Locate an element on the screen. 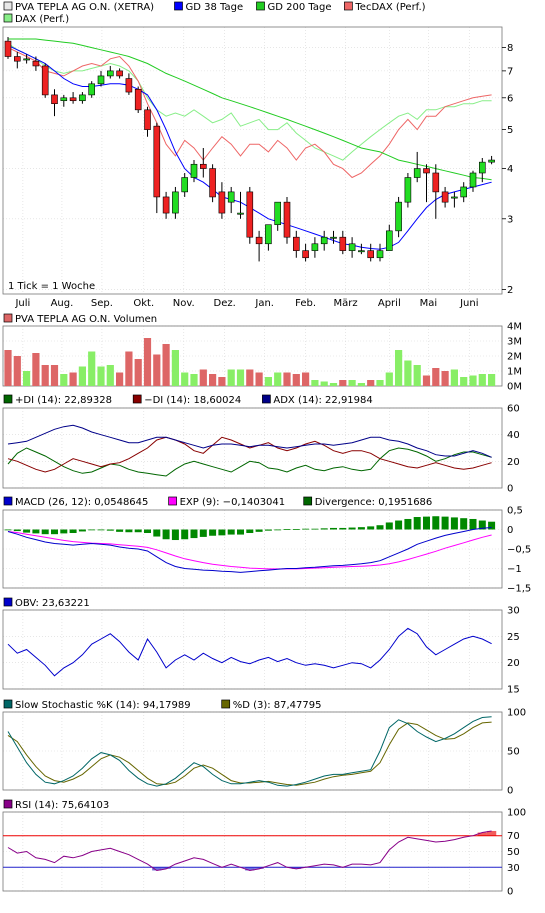 Image resolution: width=545 pixels, height=913 pixels. legend-label: %D (3): 87,47795 is located at coordinates (277, 705).